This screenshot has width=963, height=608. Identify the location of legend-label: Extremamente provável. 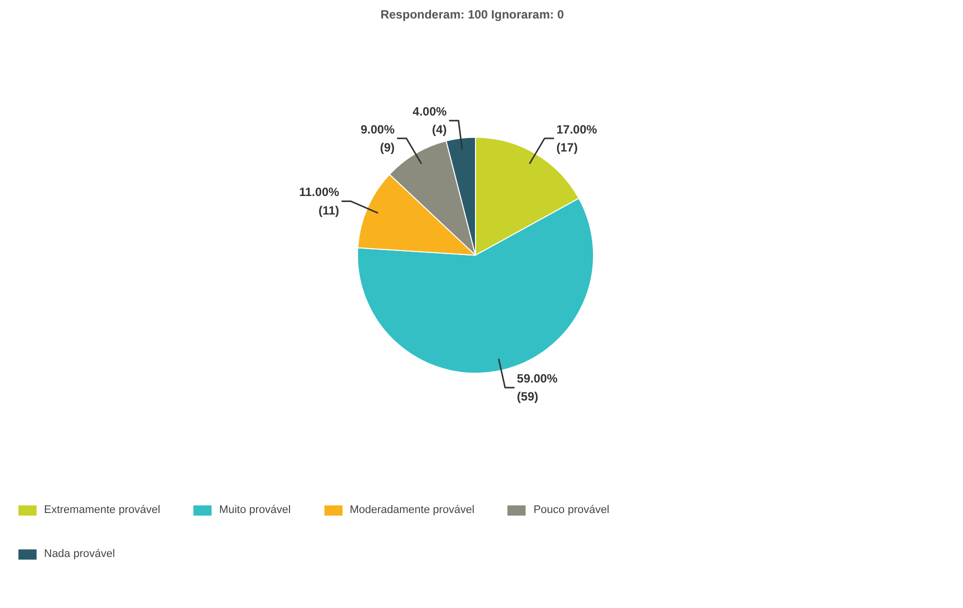
(102, 510).